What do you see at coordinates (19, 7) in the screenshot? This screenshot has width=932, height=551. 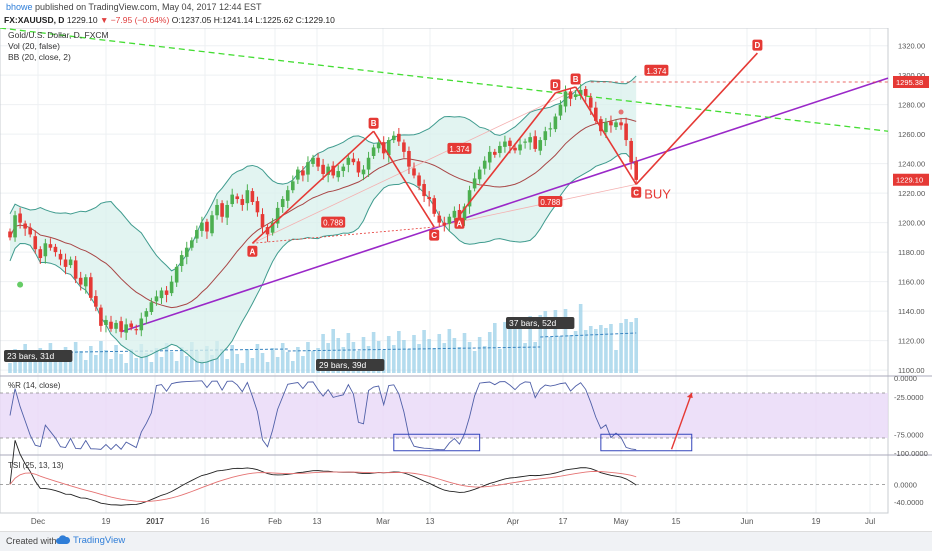 I see `publisher-name: bhowe` at bounding box center [19, 7].